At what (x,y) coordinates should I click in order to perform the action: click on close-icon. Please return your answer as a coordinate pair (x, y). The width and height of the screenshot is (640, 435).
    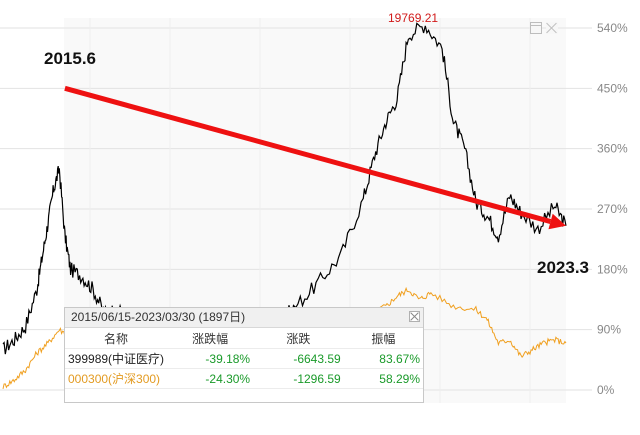
    Looking at the image, I should click on (552, 28).